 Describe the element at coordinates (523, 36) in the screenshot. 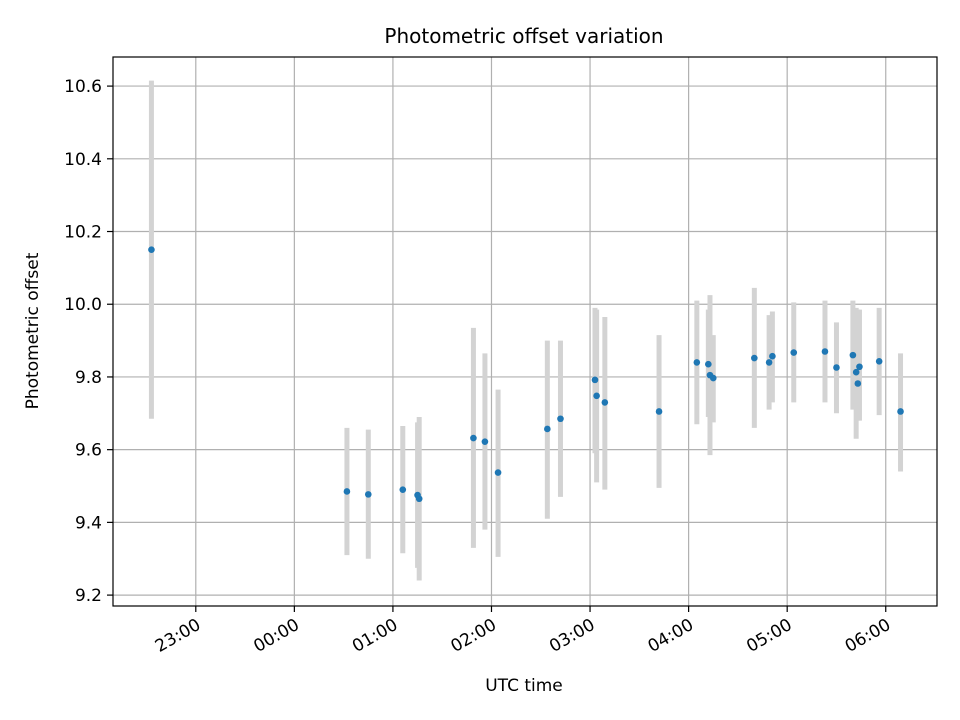

I see `chart-title: Photometric offset variation` at that location.